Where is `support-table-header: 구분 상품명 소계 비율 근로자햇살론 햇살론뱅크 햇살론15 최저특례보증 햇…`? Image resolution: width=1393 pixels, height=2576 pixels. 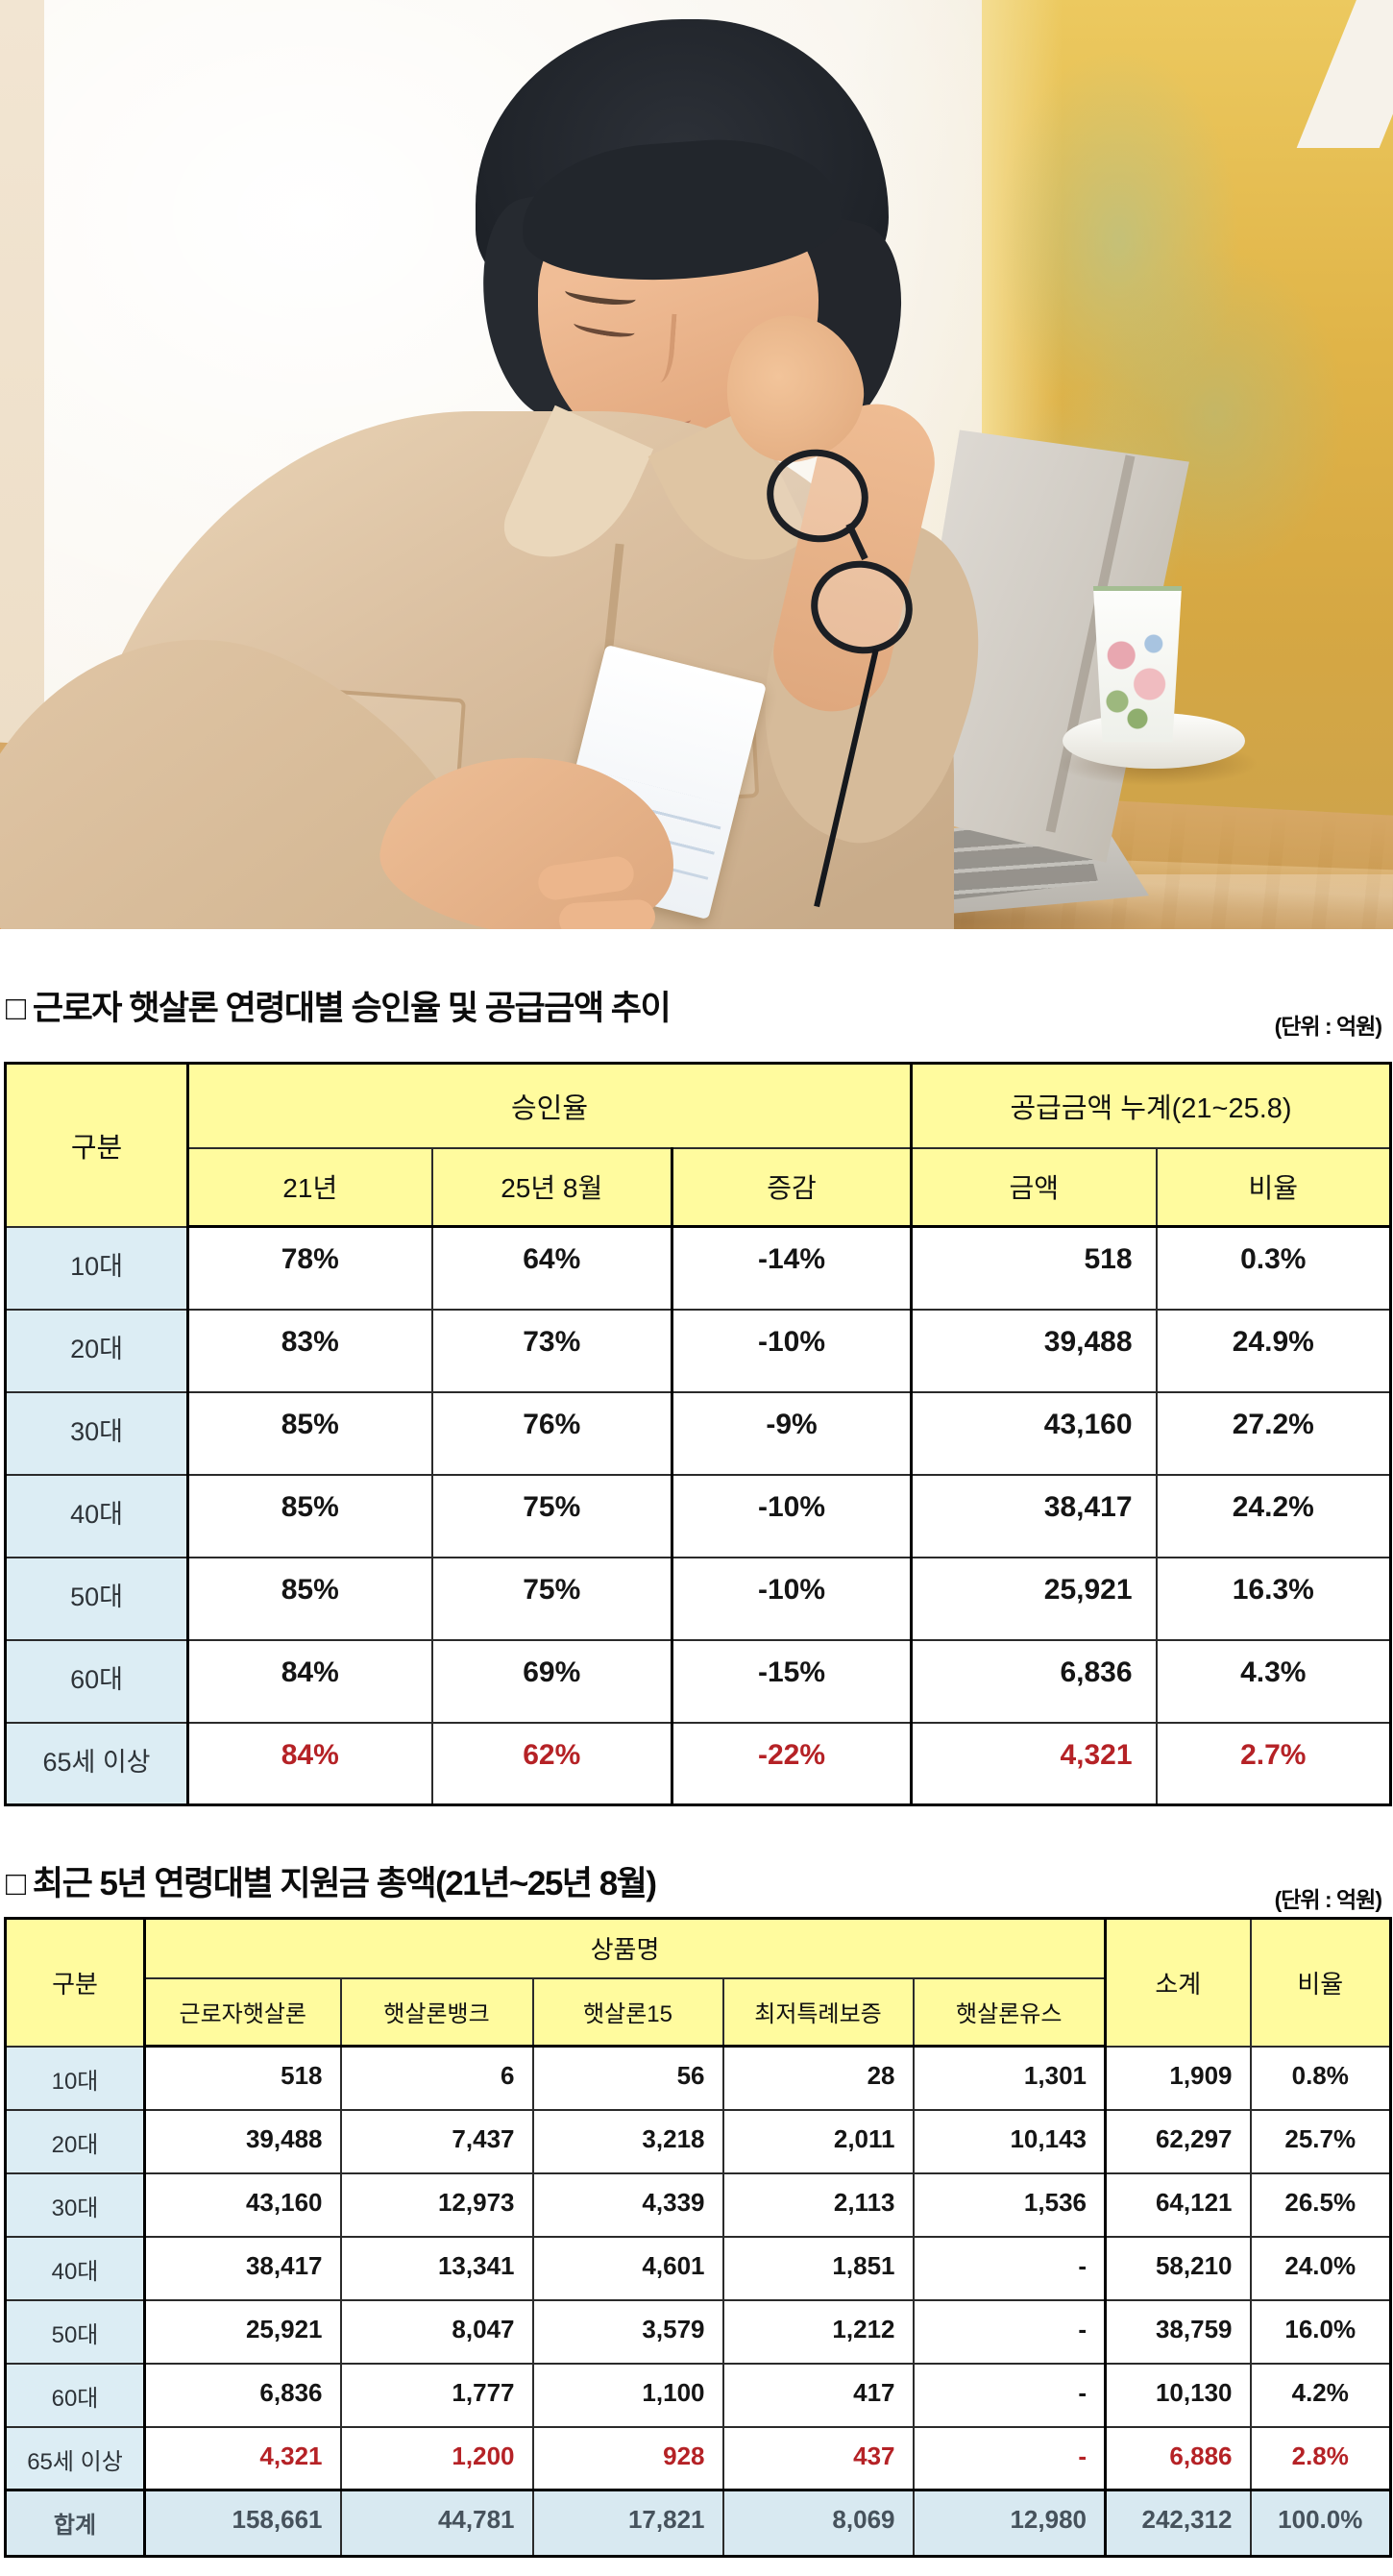
support-table-header: 구분 상품명 소계 비율 근로자햇살론 햇살론뱅크 햇살론15 최저특례보증 햇… is located at coordinates (698, 1982).